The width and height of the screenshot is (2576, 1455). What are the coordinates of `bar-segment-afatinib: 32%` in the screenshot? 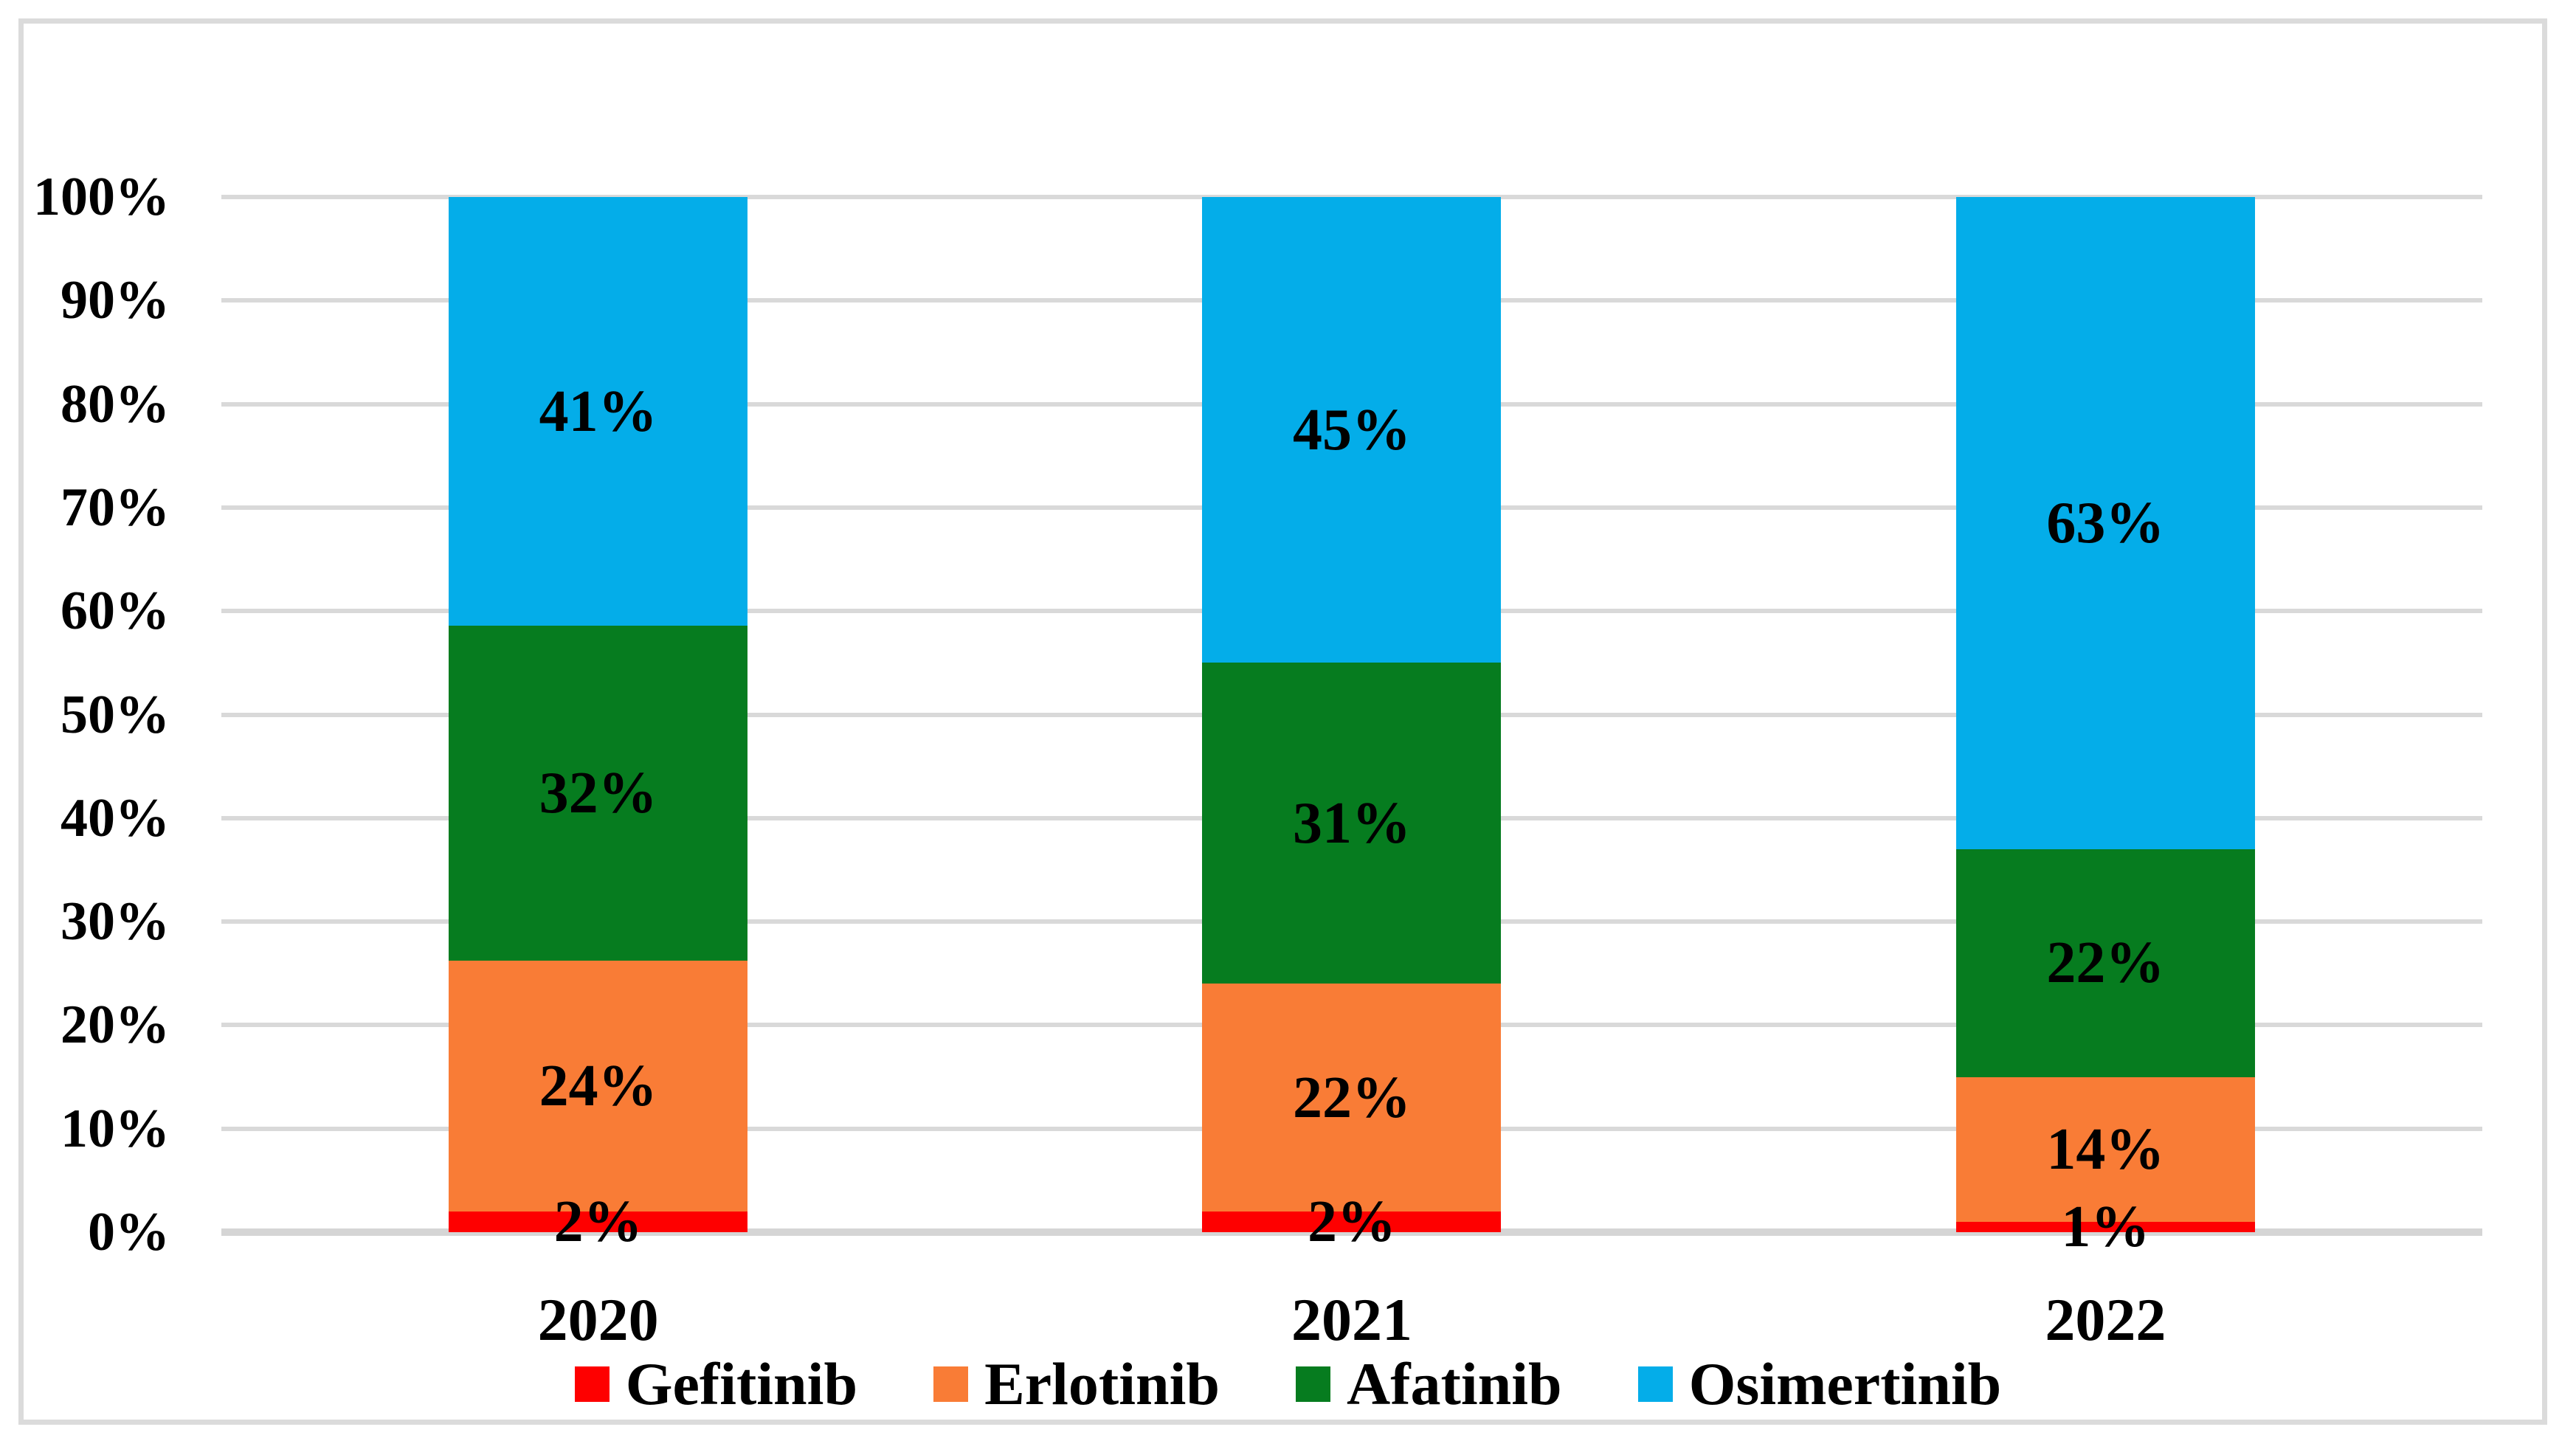 It's located at (598, 793).